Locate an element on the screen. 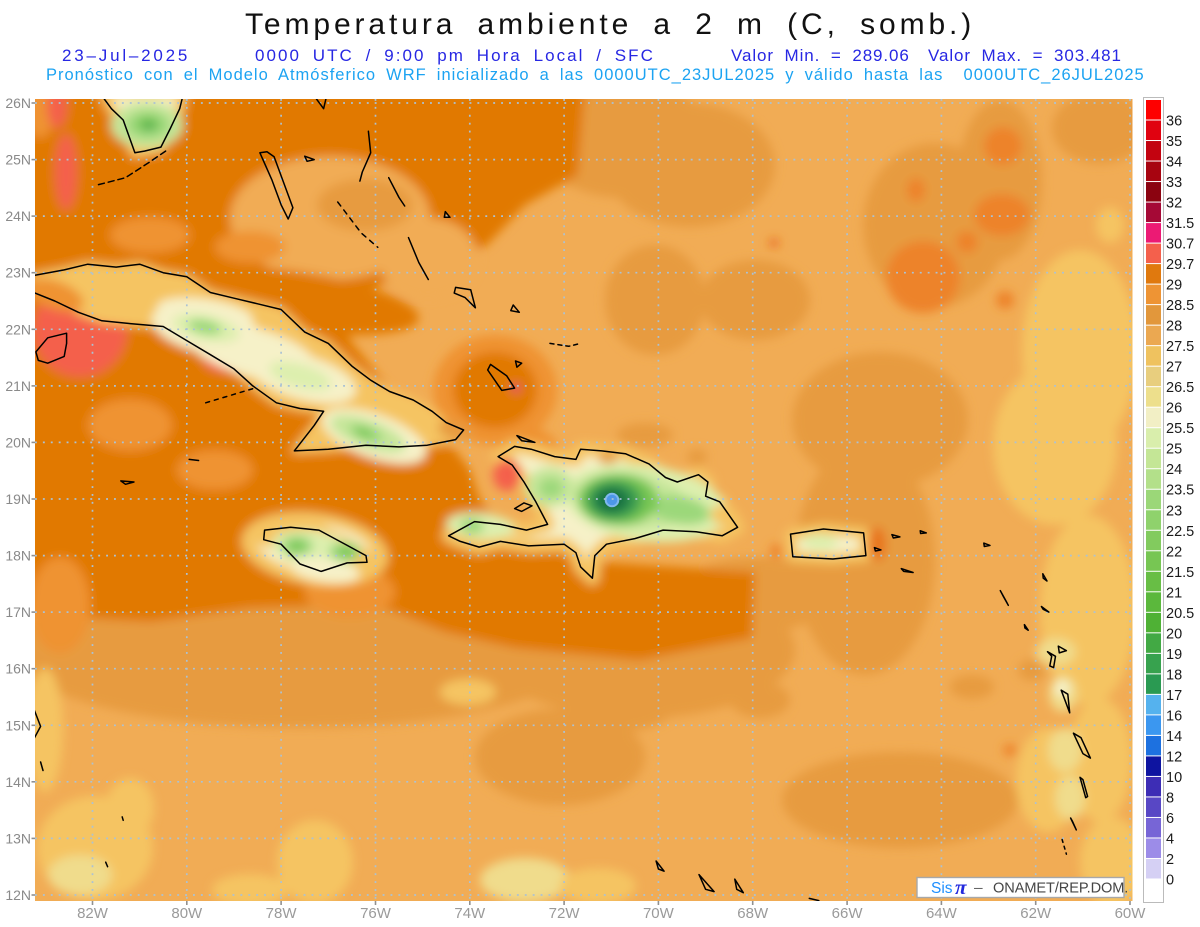 The image size is (1200, 927). svg-text: 16N is located at coordinates (18, 669).